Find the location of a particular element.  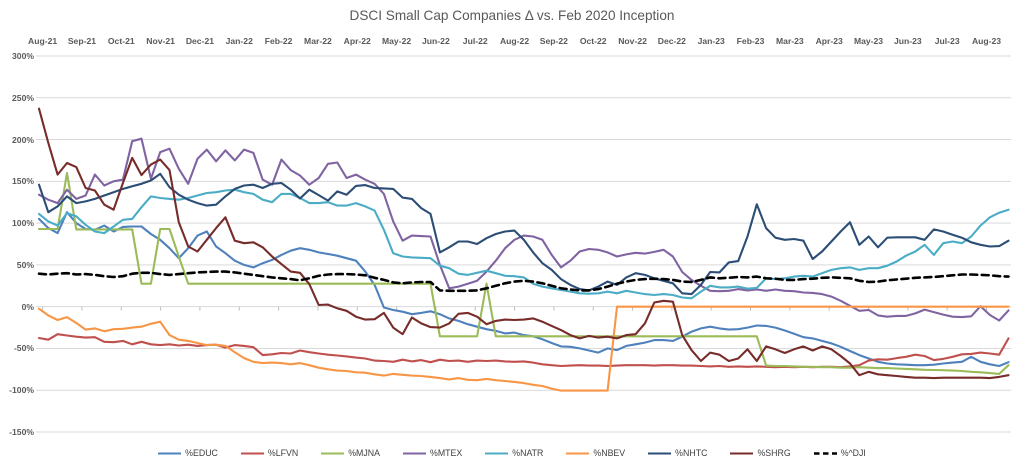

x-tick-label-aug-22: Aug-22 is located at coordinates (514, 41).